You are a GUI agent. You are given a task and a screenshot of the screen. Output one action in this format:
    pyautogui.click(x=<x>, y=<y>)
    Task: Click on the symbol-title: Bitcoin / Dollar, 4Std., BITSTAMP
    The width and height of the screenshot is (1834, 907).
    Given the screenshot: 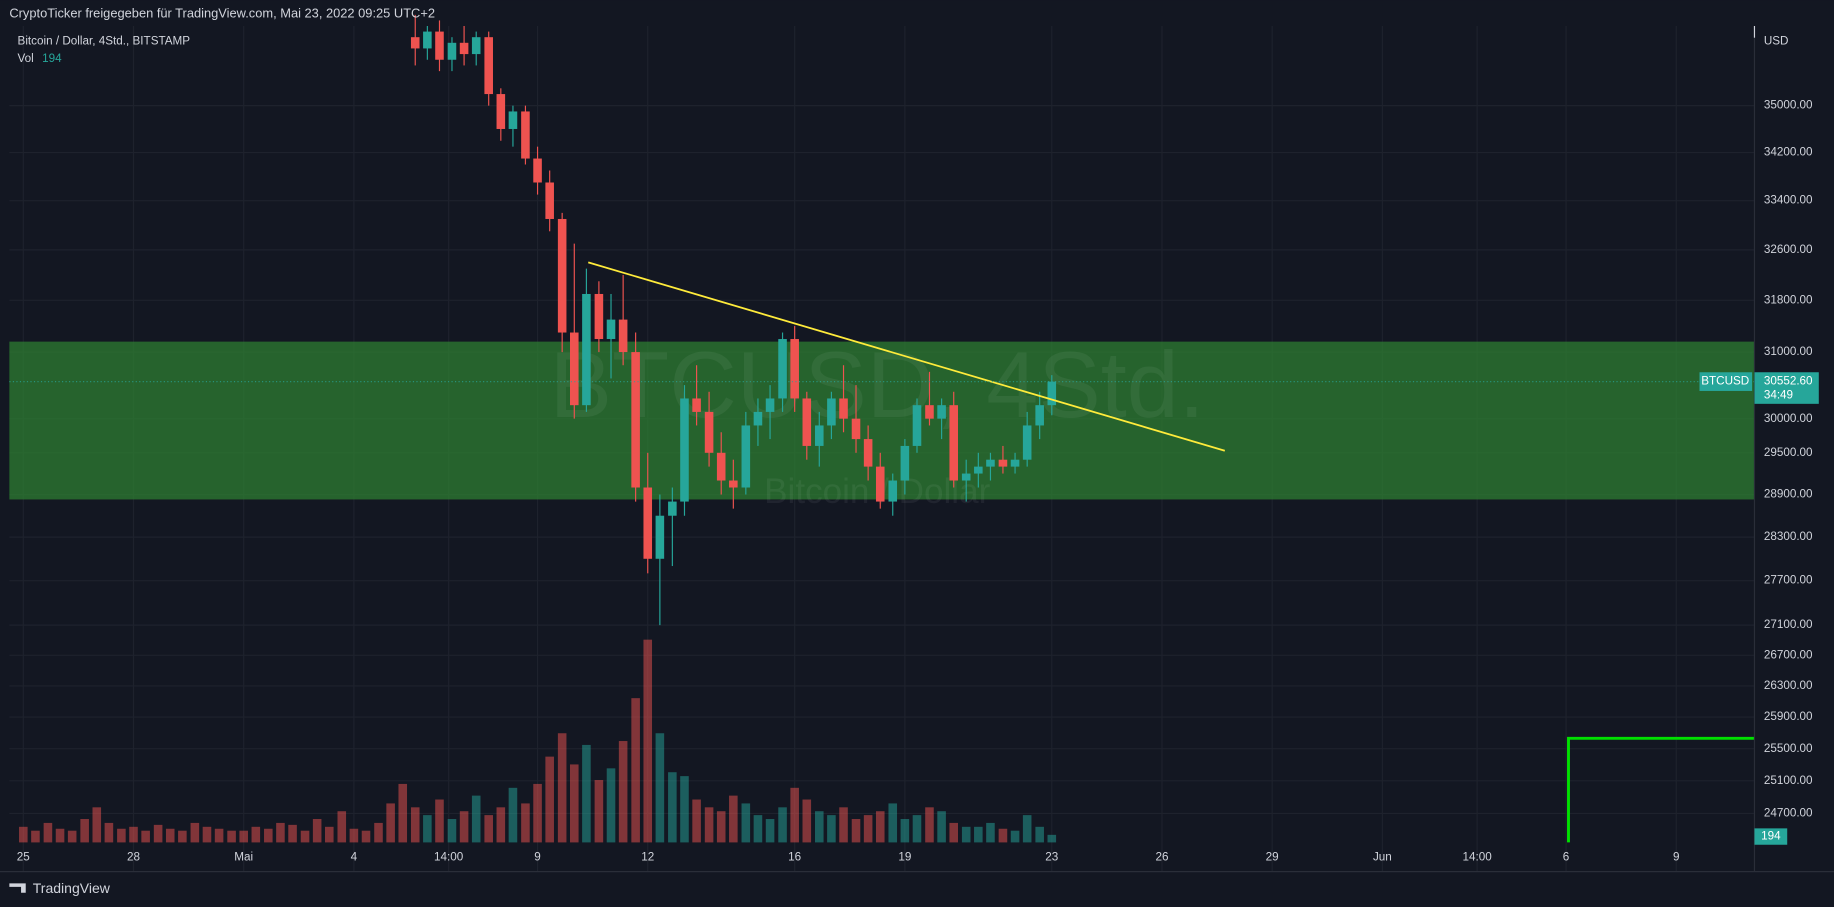 What is the action you would take?
    pyautogui.click(x=104, y=40)
    